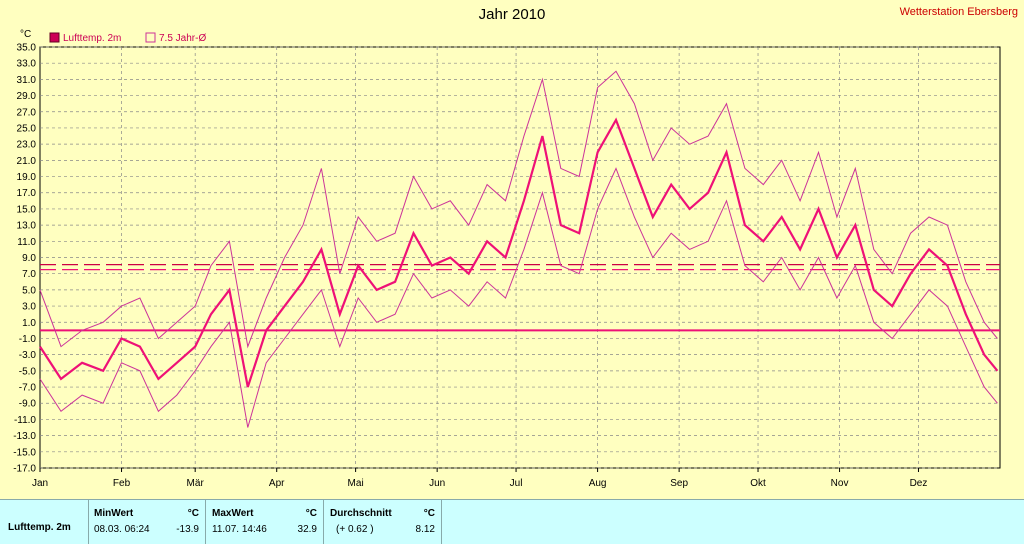 The image size is (1024, 544). What do you see at coordinates (27, 177) in the screenshot?
I see `y-tick-label: 19.0` at bounding box center [27, 177].